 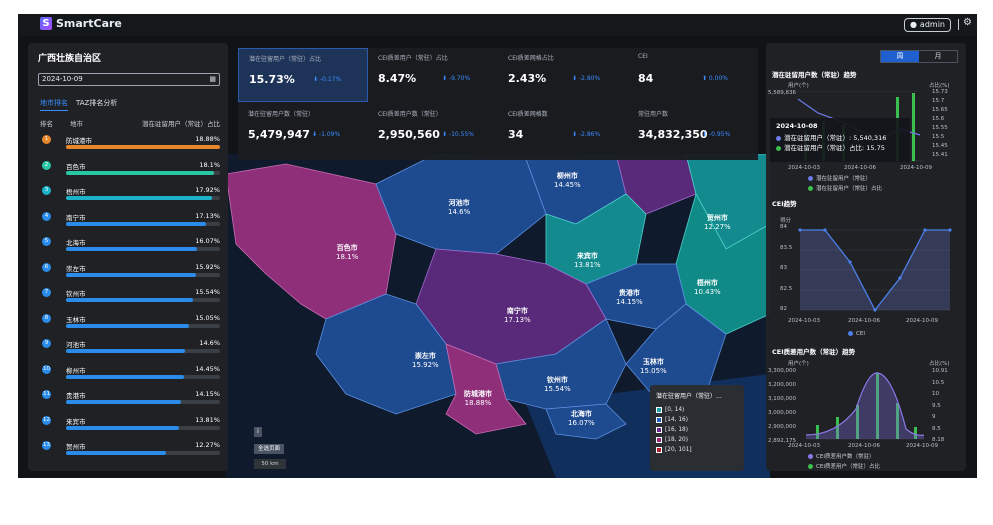 What do you see at coordinates (413, 58) in the screenshot?
I see `kpi-label: CEI质差用户（常驻）占比` at bounding box center [413, 58].